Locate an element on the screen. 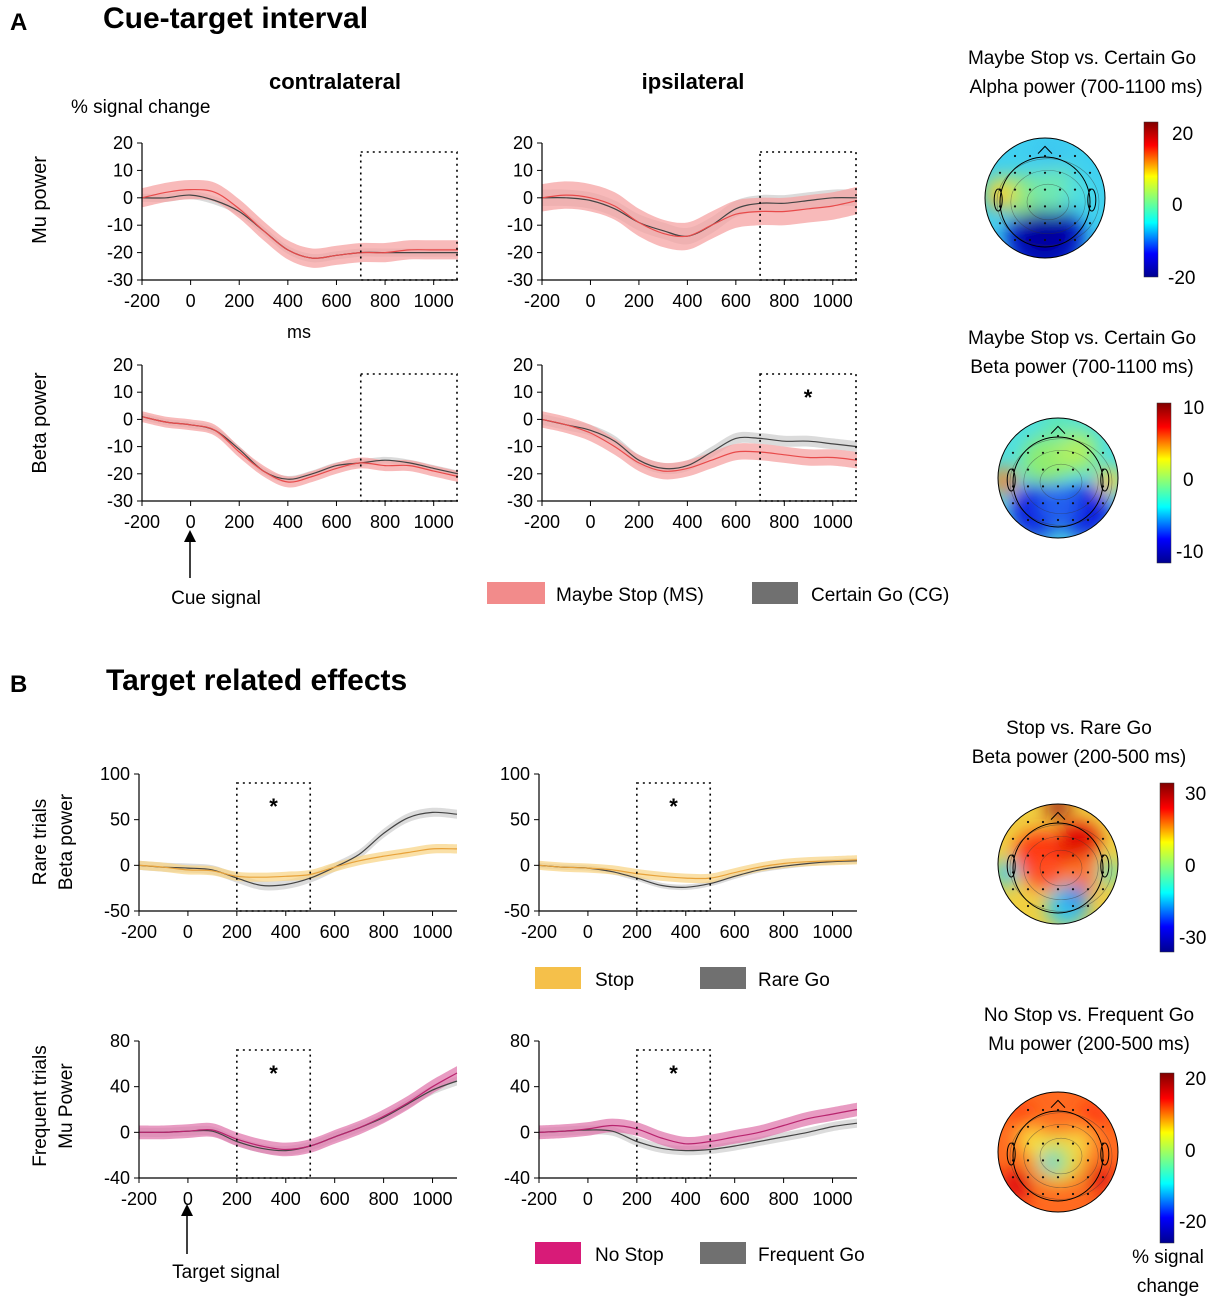 The width and height of the screenshot is (1226, 1300). topo-4-scale-mid: 0 is located at coordinates (1190, 1151).